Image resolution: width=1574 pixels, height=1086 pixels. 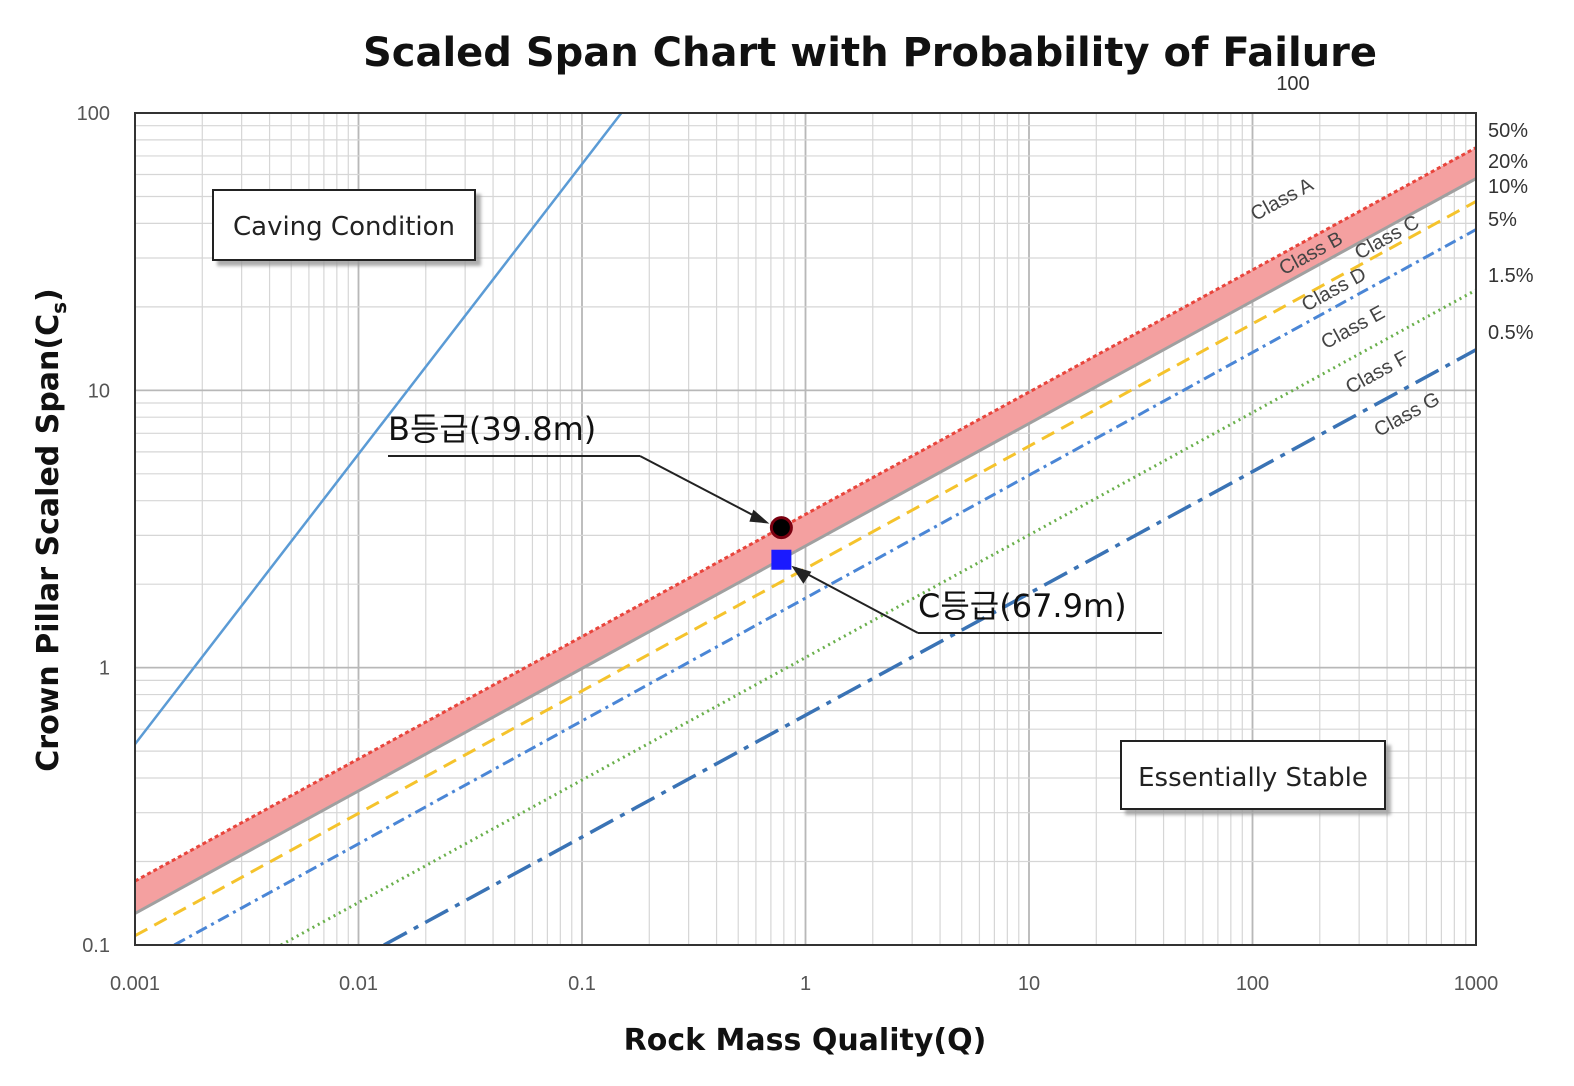 I want to click on y-tick-label: 1, so click(x=104, y=669).